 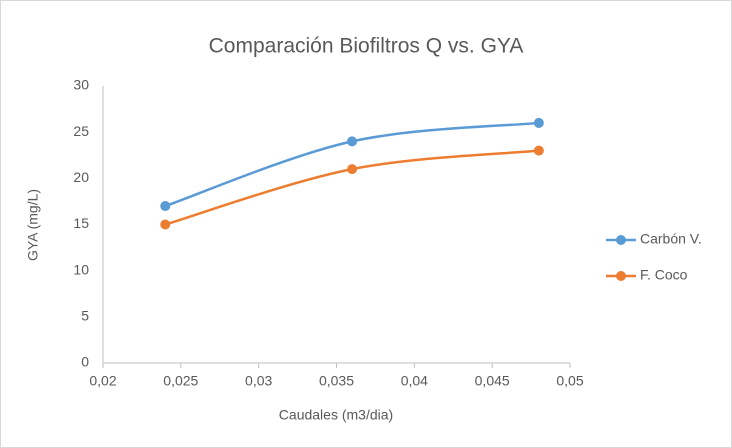 What do you see at coordinates (492, 381) in the screenshot?
I see `x-tick-label: 0,045` at bounding box center [492, 381].